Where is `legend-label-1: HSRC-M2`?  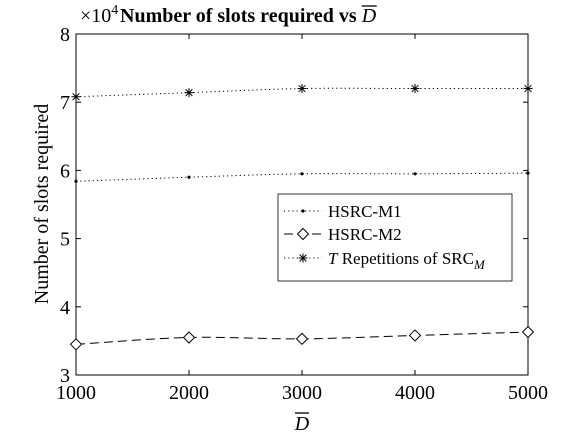
legend-label-1: HSRC-M2 is located at coordinates (365, 234).